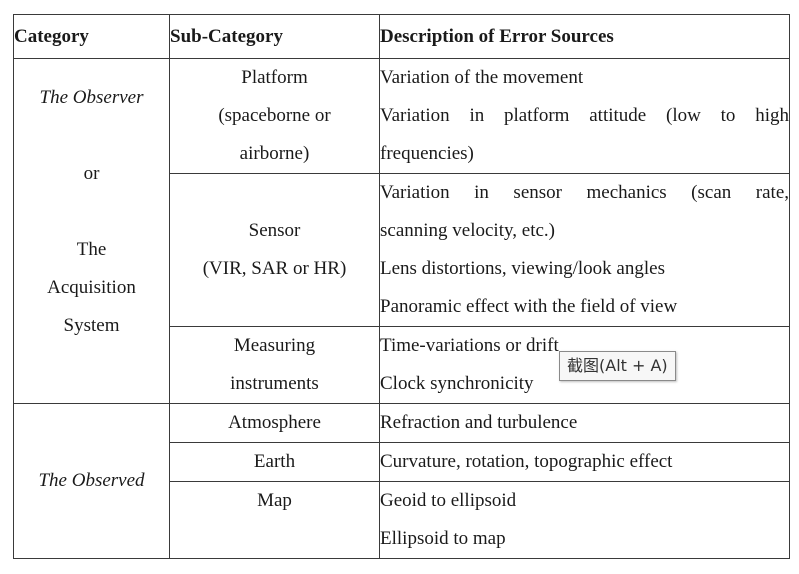 This screenshot has width=799, height=574. Describe the element at coordinates (443, 538) in the screenshot. I see `description-line: Ellipsoid to map` at that location.